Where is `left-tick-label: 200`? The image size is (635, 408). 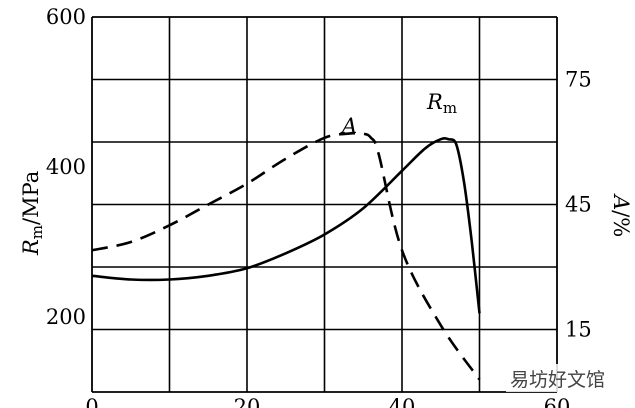
left-tick-label: 200 is located at coordinates (66, 317).